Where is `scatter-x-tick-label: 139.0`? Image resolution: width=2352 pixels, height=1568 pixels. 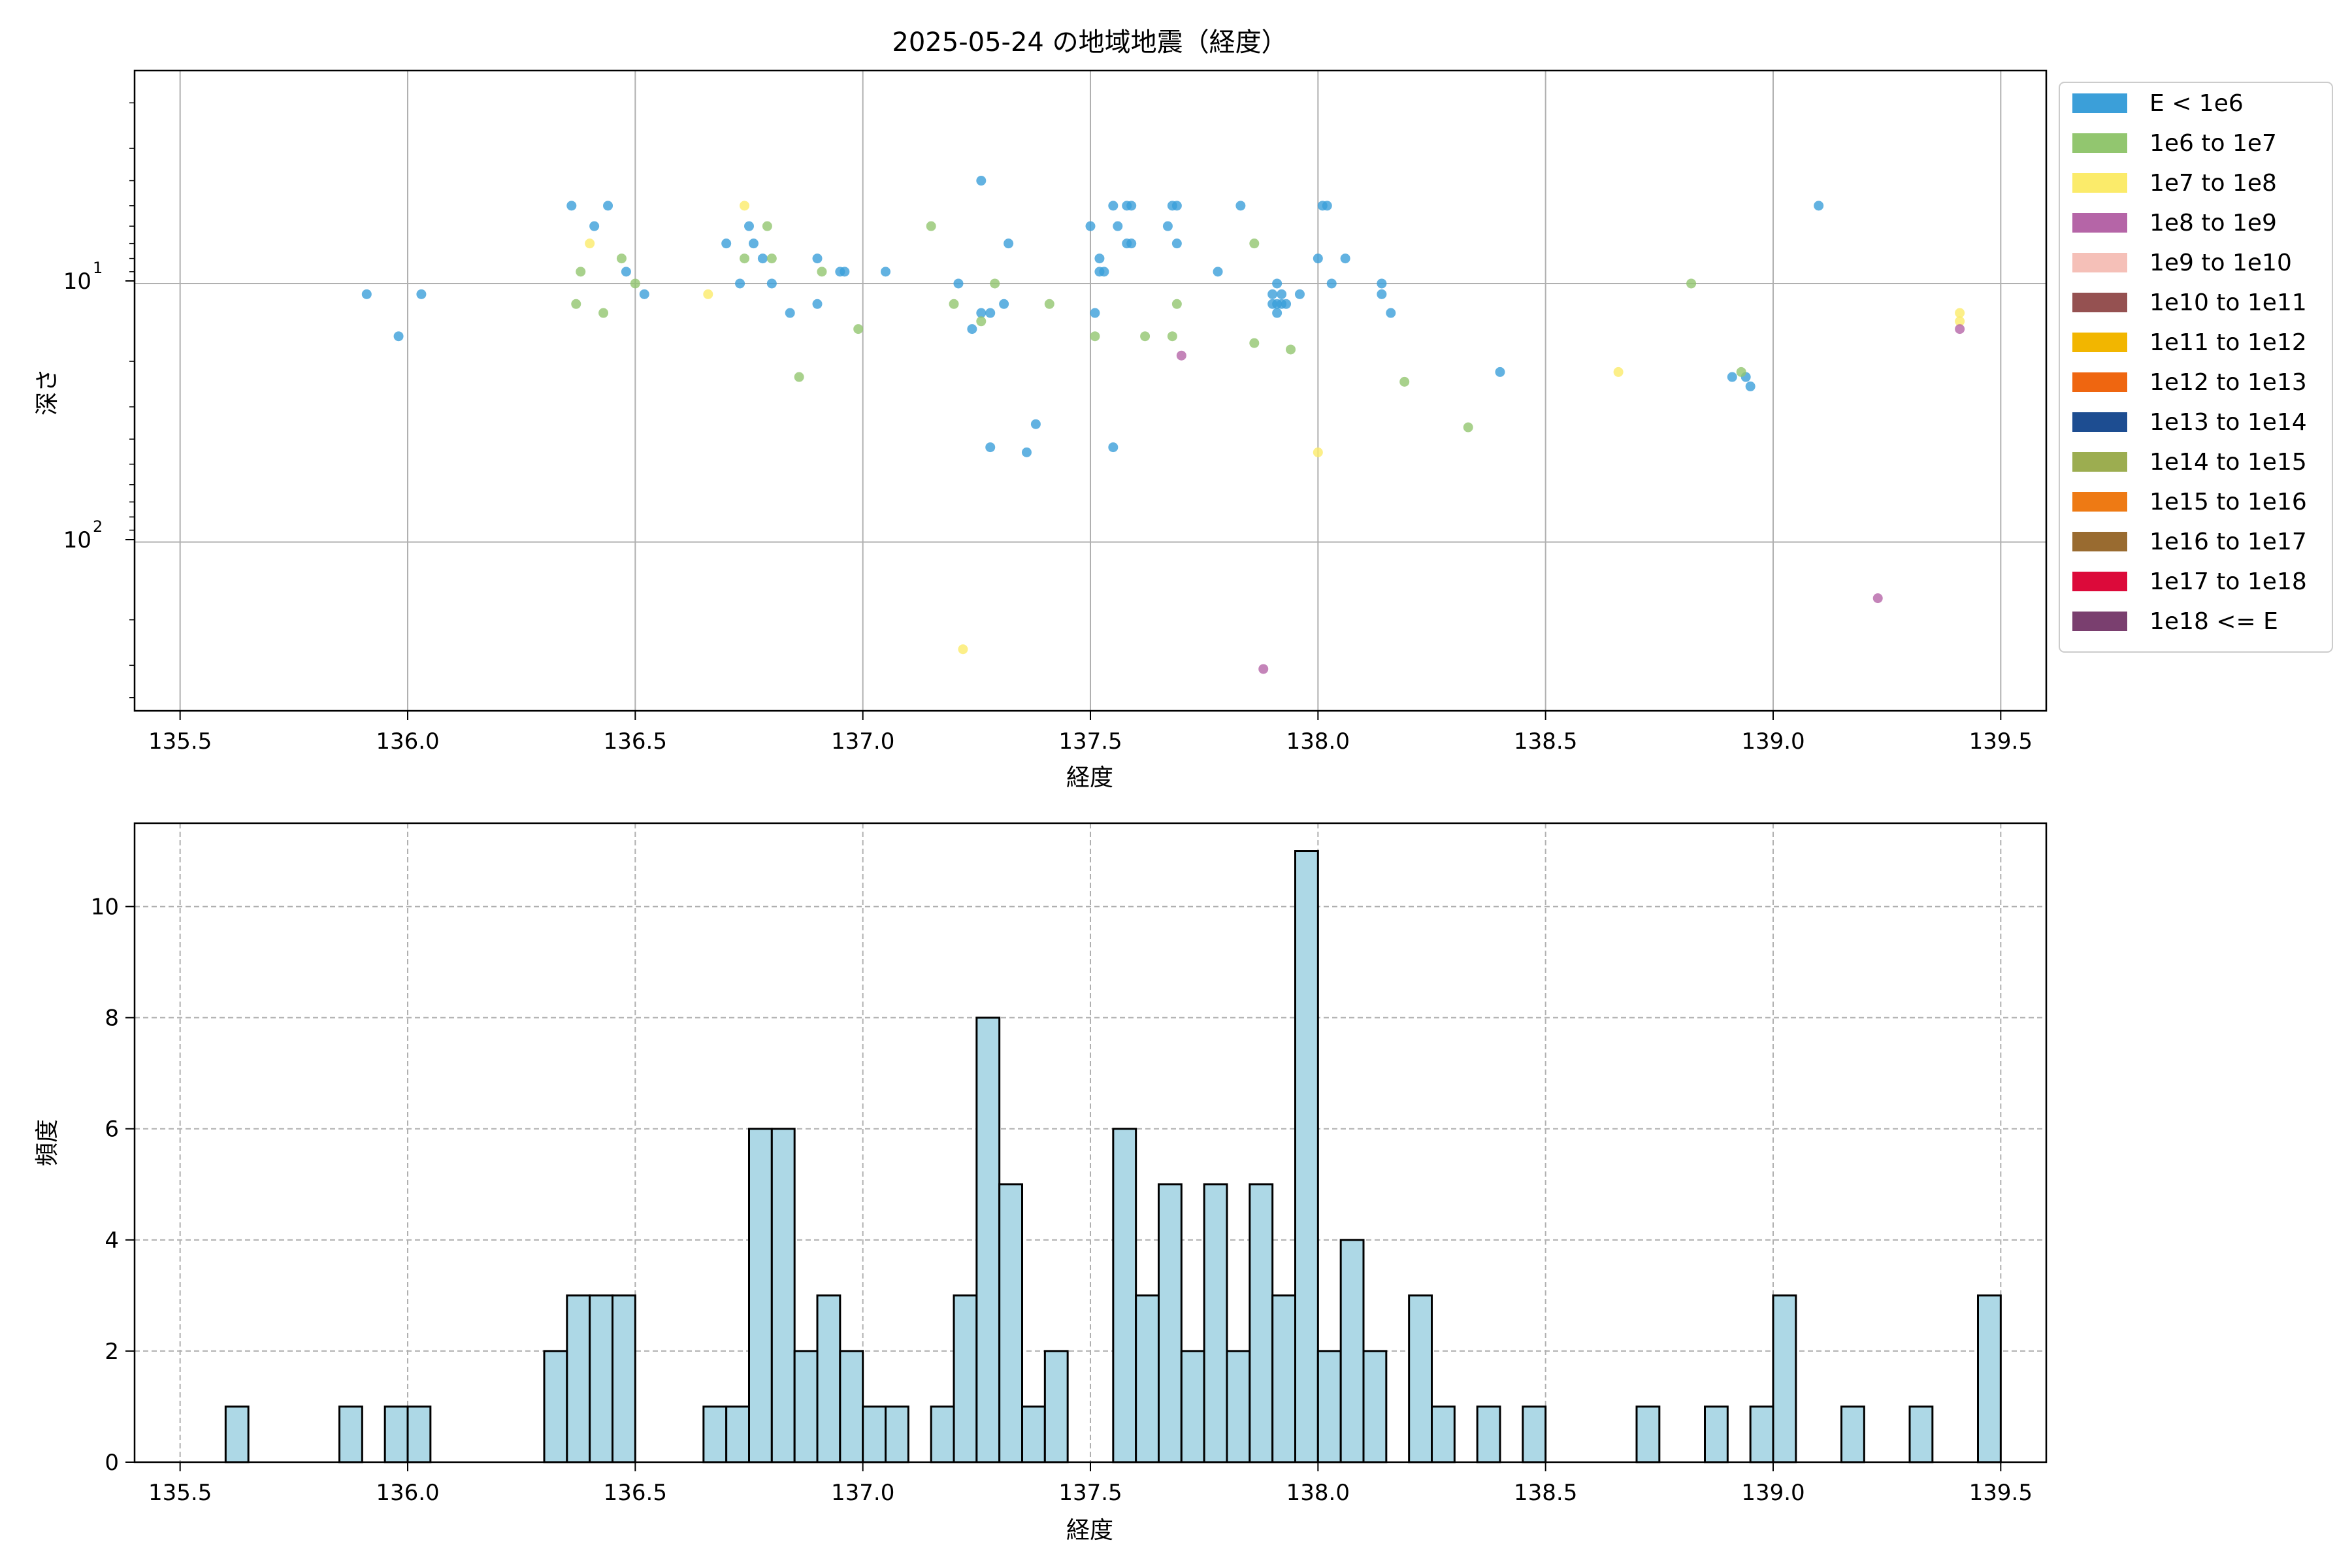
scatter-x-tick-label: 139.0 is located at coordinates (1773, 741).